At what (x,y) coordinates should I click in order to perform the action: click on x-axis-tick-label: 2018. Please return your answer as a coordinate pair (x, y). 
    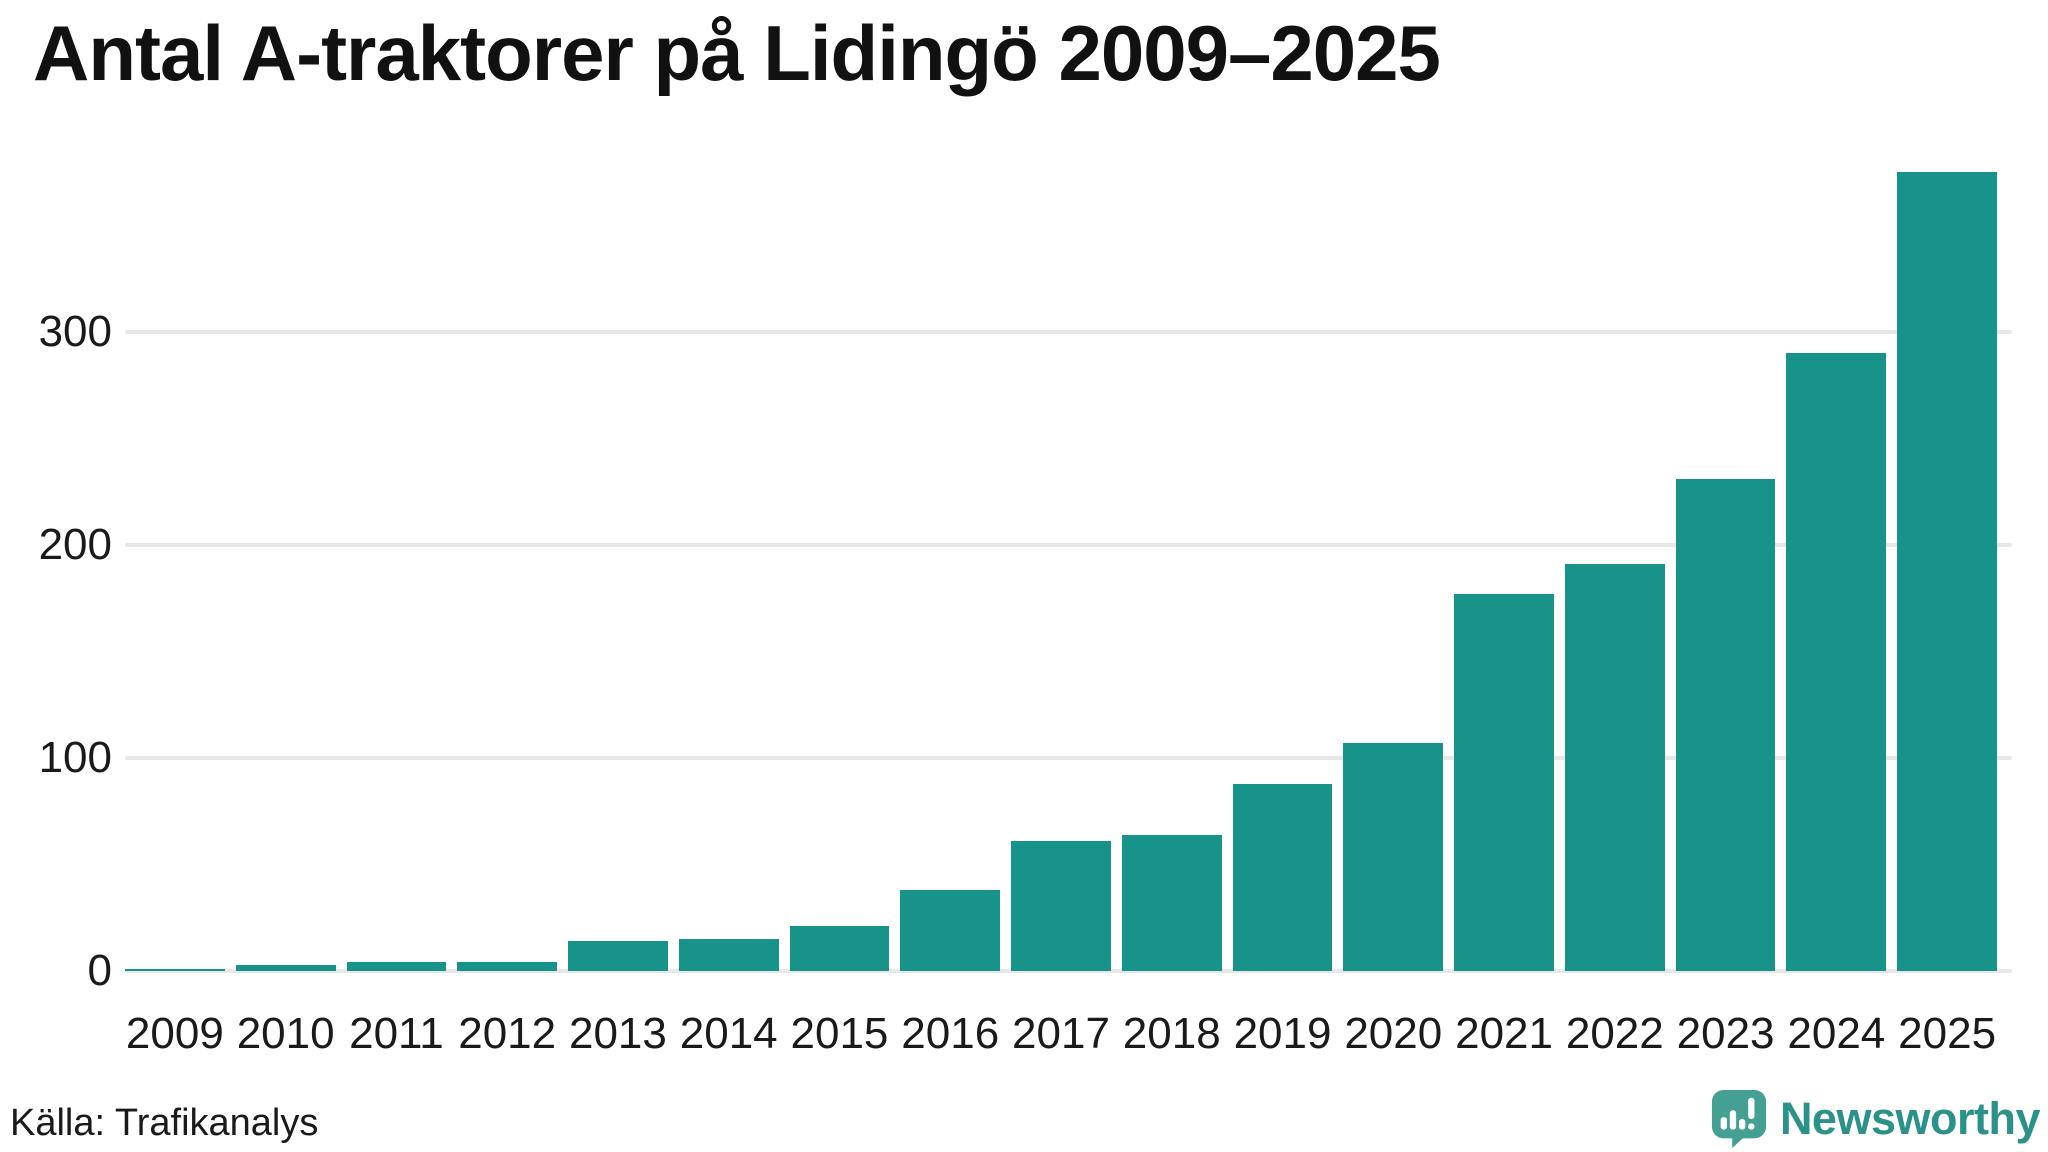
    Looking at the image, I should click on (1171, 1033).